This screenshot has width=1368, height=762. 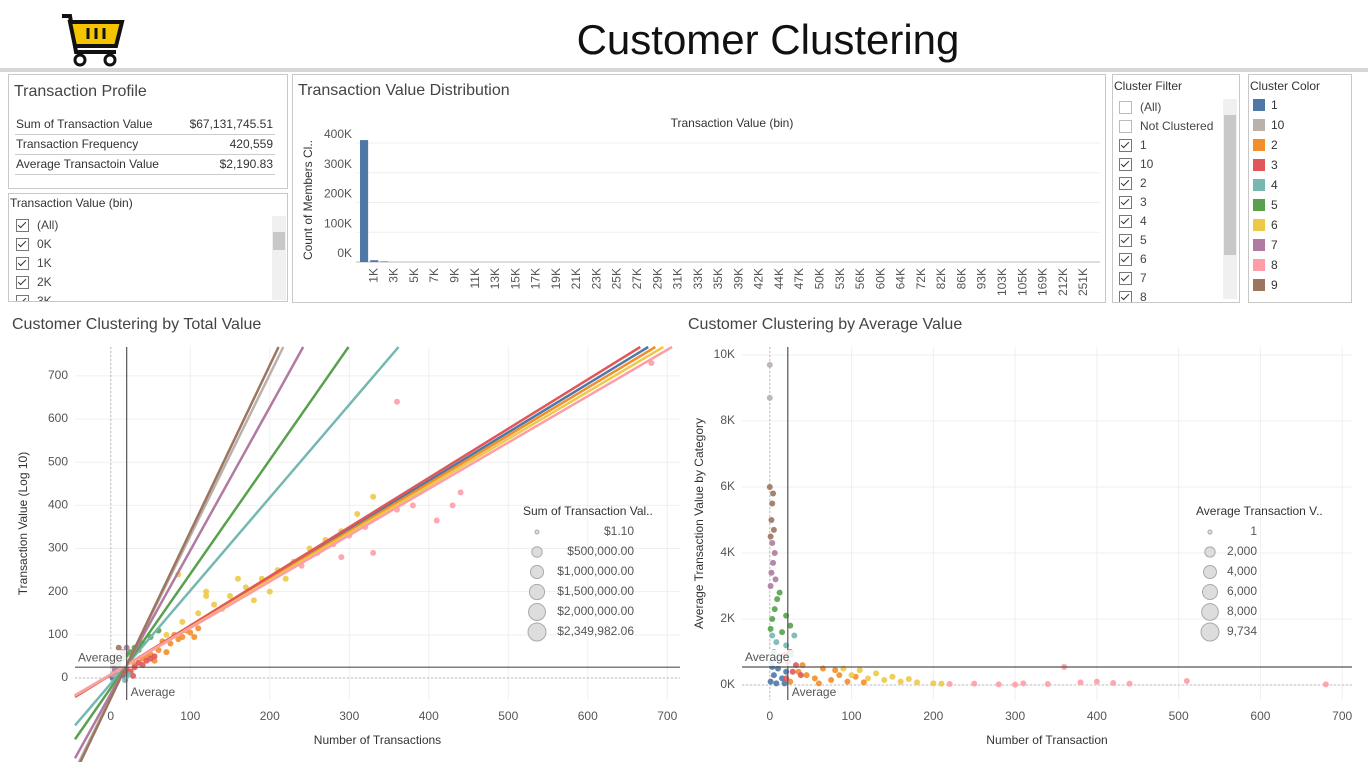 What do you see at coordinates (1167, 145) in the screenshot?
I see `filter-item: 1` at bounding box center [1167, 145].